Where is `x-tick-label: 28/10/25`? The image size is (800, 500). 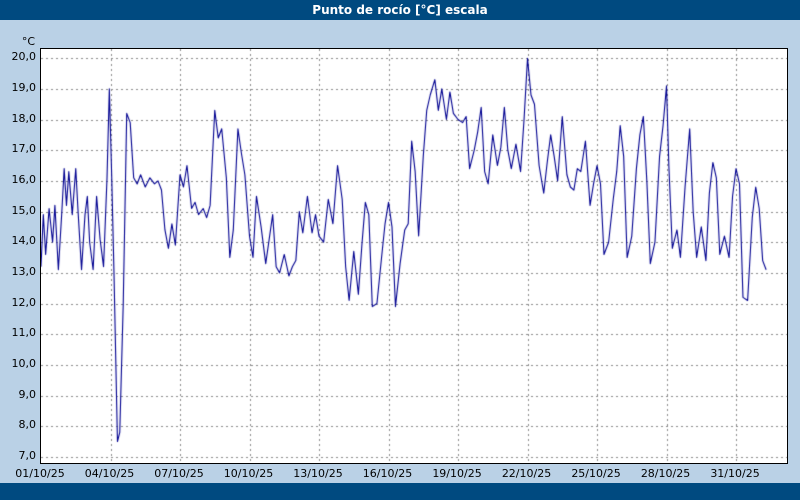 x-tick-label: 28/10/25 is located at coordinates (665, 473).